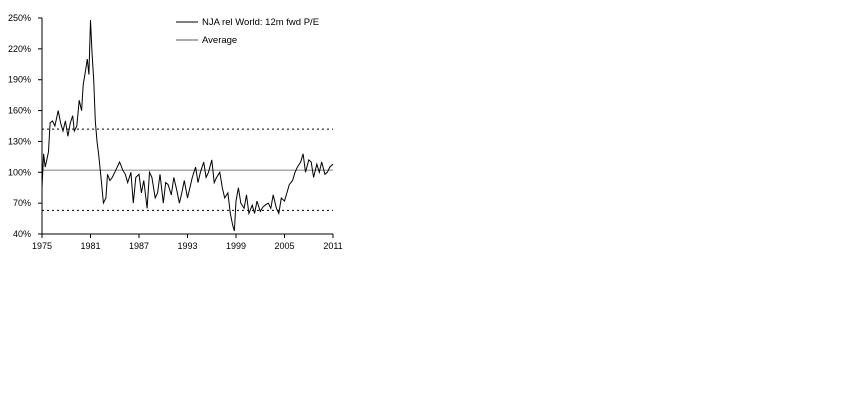 The width and height of the screenshot is (843, 407). Describe the element at coordinates (284, 246) in the screenshot. I see `x-tick-label: 2005` at that location.